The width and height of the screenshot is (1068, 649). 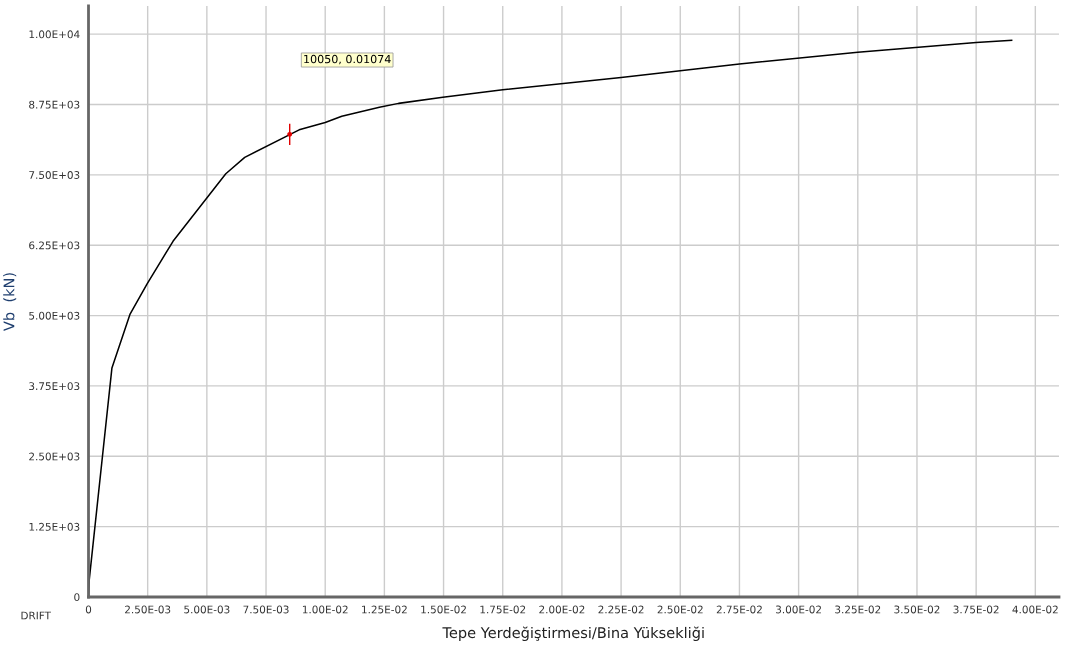 What do you see at coordinates (36, 615) in the screenshot?
I see `text: DRIFT` at bounding box center [36, 615].